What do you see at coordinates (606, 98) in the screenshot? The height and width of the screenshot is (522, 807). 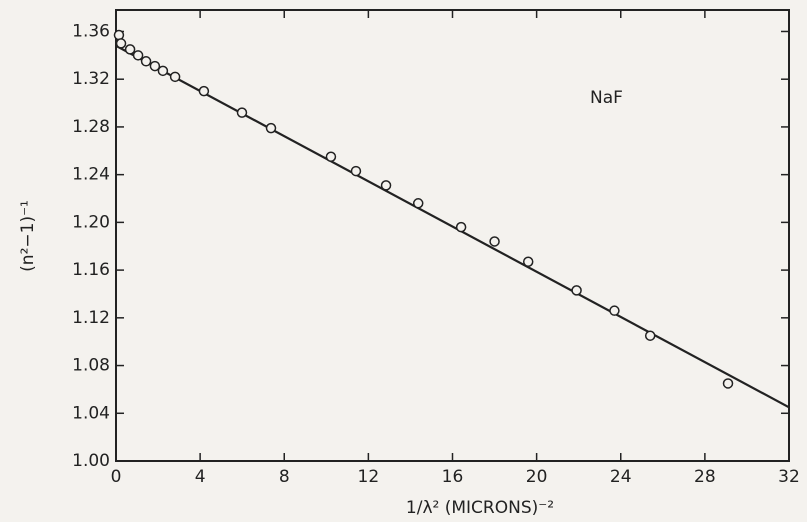 I see `annotation: NaF` at bounding box center [606, 98].